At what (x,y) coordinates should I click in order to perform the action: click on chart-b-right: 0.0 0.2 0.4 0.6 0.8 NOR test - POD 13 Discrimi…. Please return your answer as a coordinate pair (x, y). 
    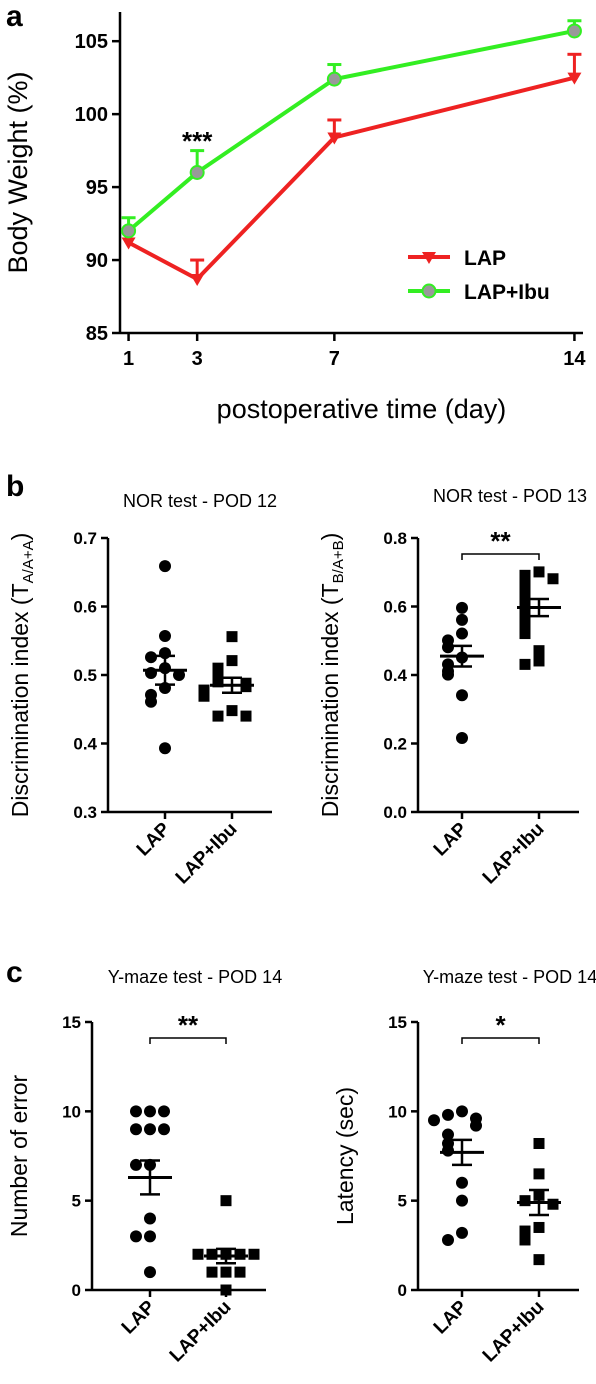
    Looking at the image, I should click on (452, 687).